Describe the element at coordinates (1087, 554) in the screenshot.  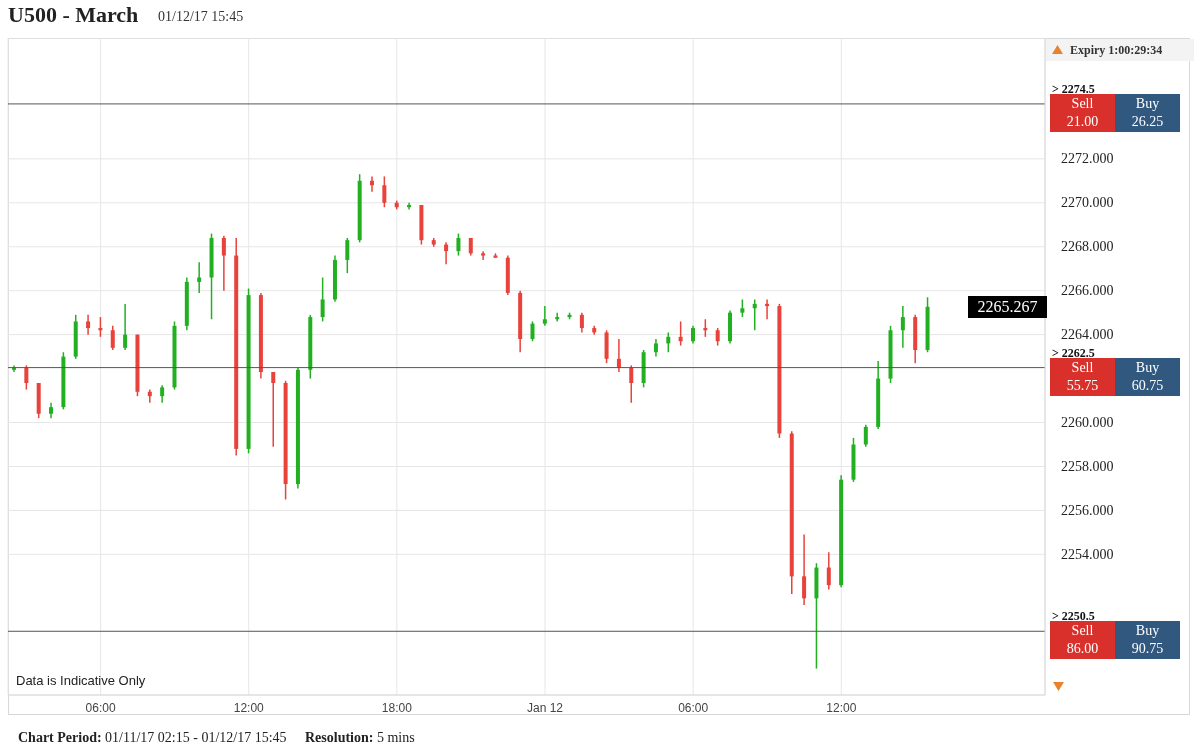
I see `y-tick-label: 2254.000` at that location.